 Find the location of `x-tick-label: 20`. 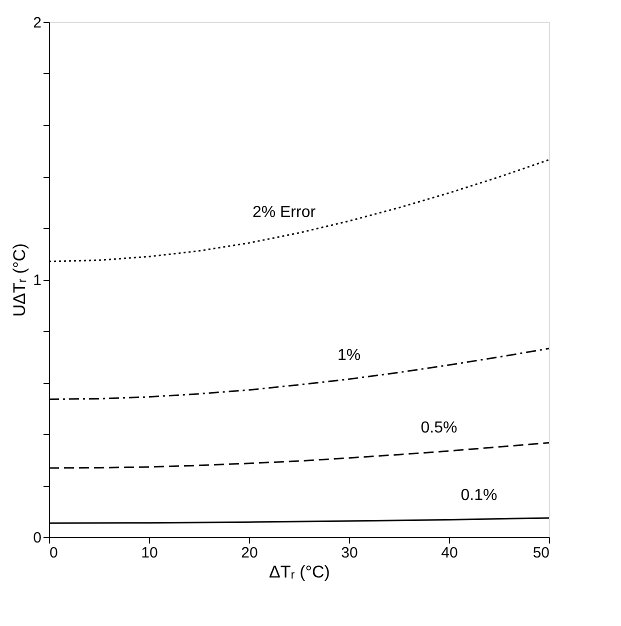

x-tick-label: 20 is located at coordinates (249, 553).